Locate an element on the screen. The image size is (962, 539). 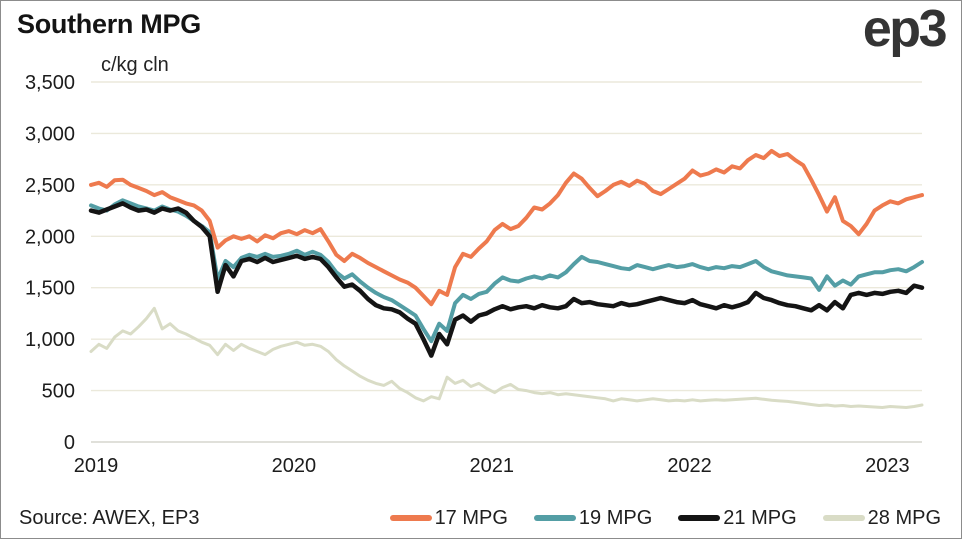
x-tick-label: 2020 is located at coordinates (294, 466).